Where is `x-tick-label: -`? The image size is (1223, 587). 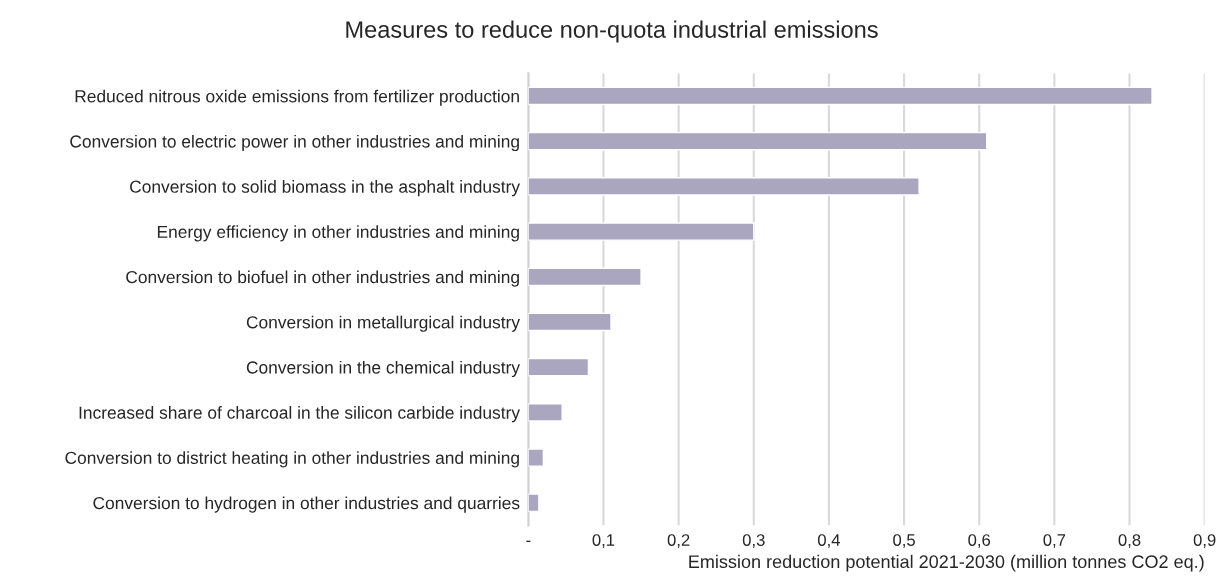
x-tick-label: - is located at coordinates (528, 541).